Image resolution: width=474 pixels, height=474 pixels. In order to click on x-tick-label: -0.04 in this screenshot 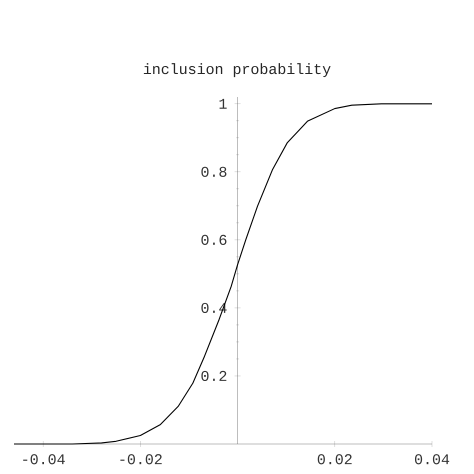, I will do `click(44, 459)`.